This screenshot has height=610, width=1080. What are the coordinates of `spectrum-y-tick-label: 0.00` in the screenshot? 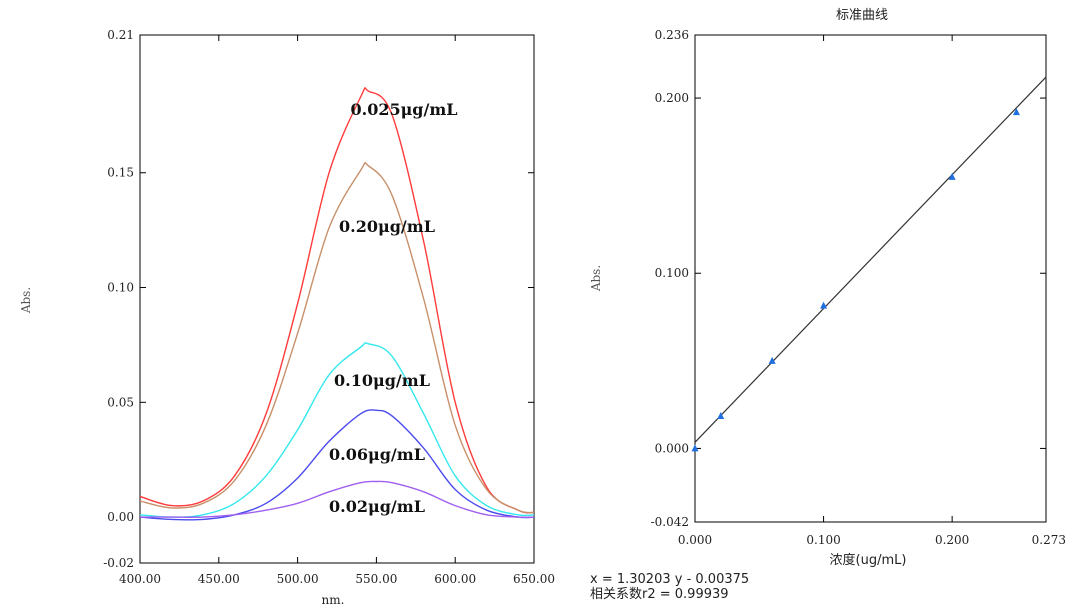 It's located at (120, 517).